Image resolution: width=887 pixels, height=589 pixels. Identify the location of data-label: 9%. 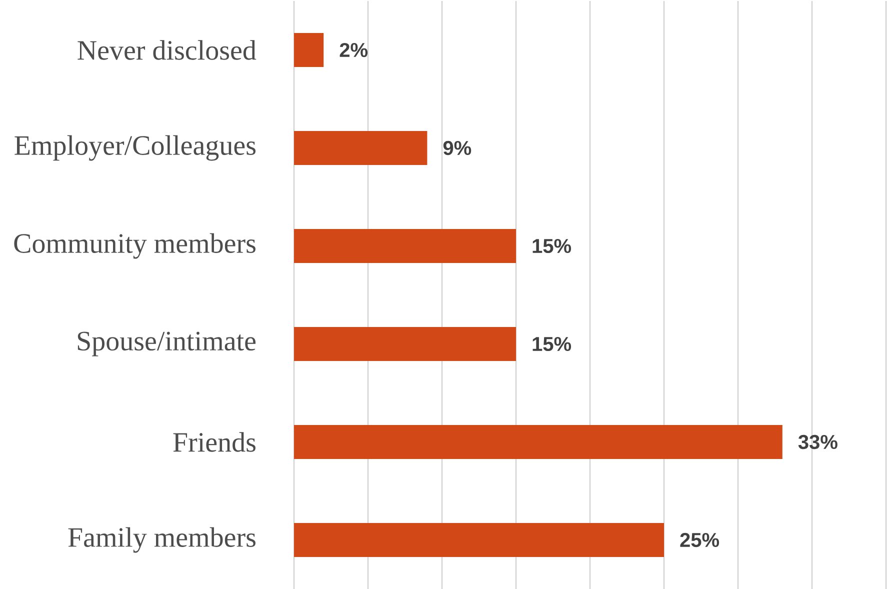
(457, 148).